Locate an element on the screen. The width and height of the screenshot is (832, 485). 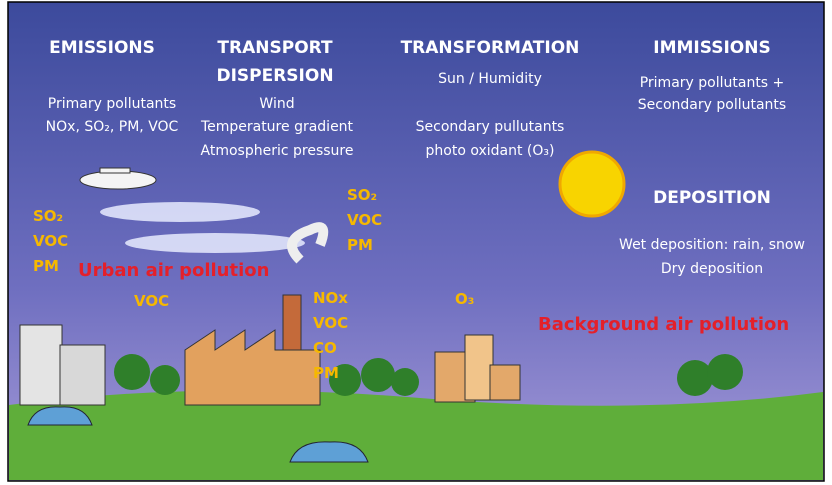
column-text: Temperature gradient is located at coordinates (277, 127).